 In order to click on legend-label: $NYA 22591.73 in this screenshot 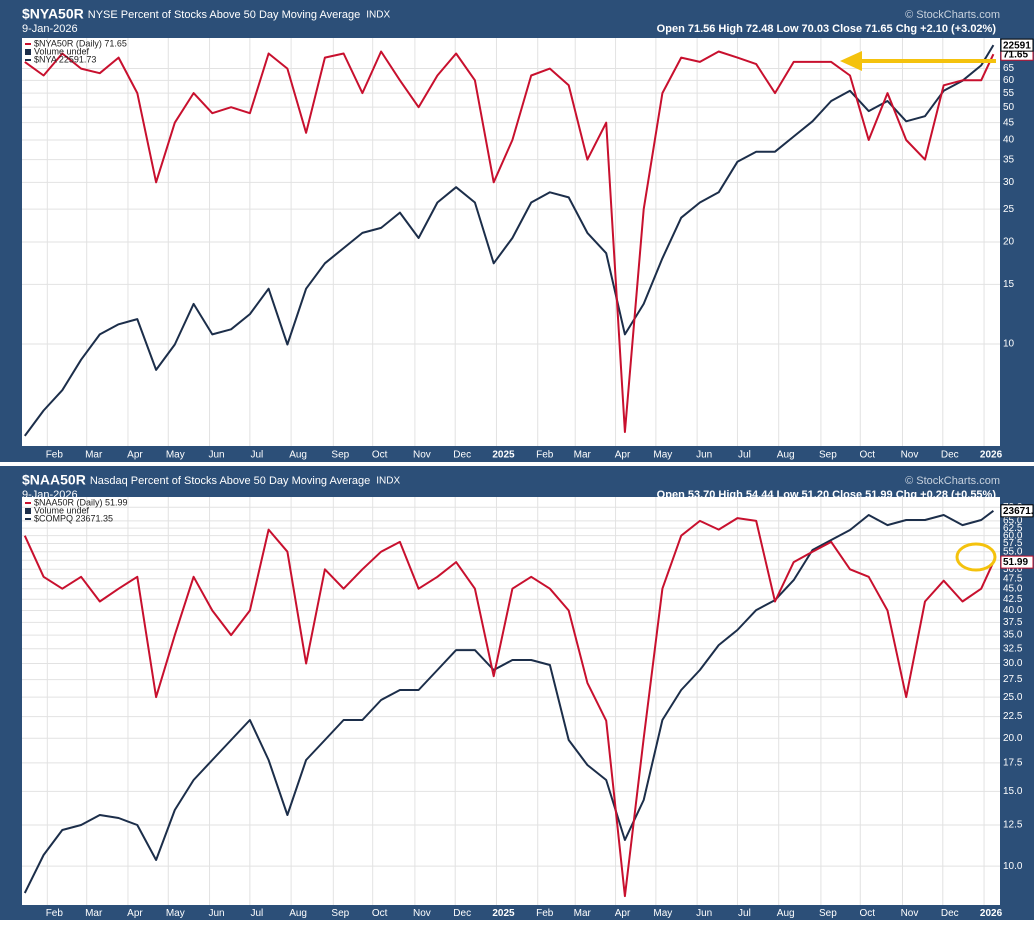, I will do `click(65, 59)`.